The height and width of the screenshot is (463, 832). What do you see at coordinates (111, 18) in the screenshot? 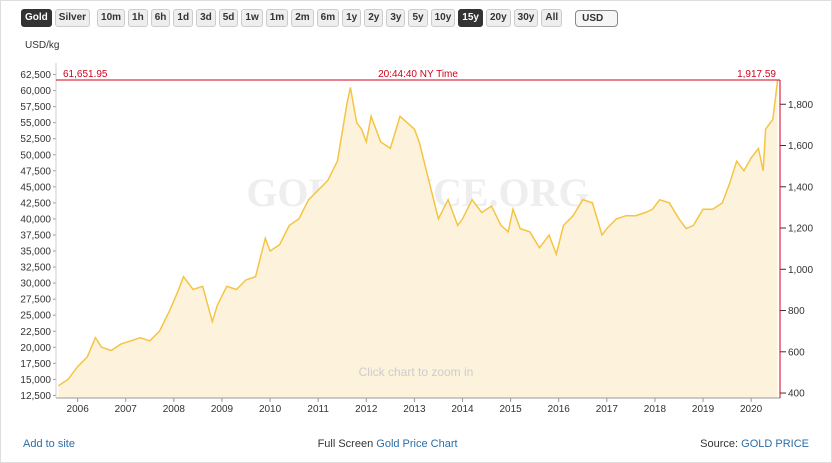
I see `range-button: 10m` at bounding box center [111, 18].